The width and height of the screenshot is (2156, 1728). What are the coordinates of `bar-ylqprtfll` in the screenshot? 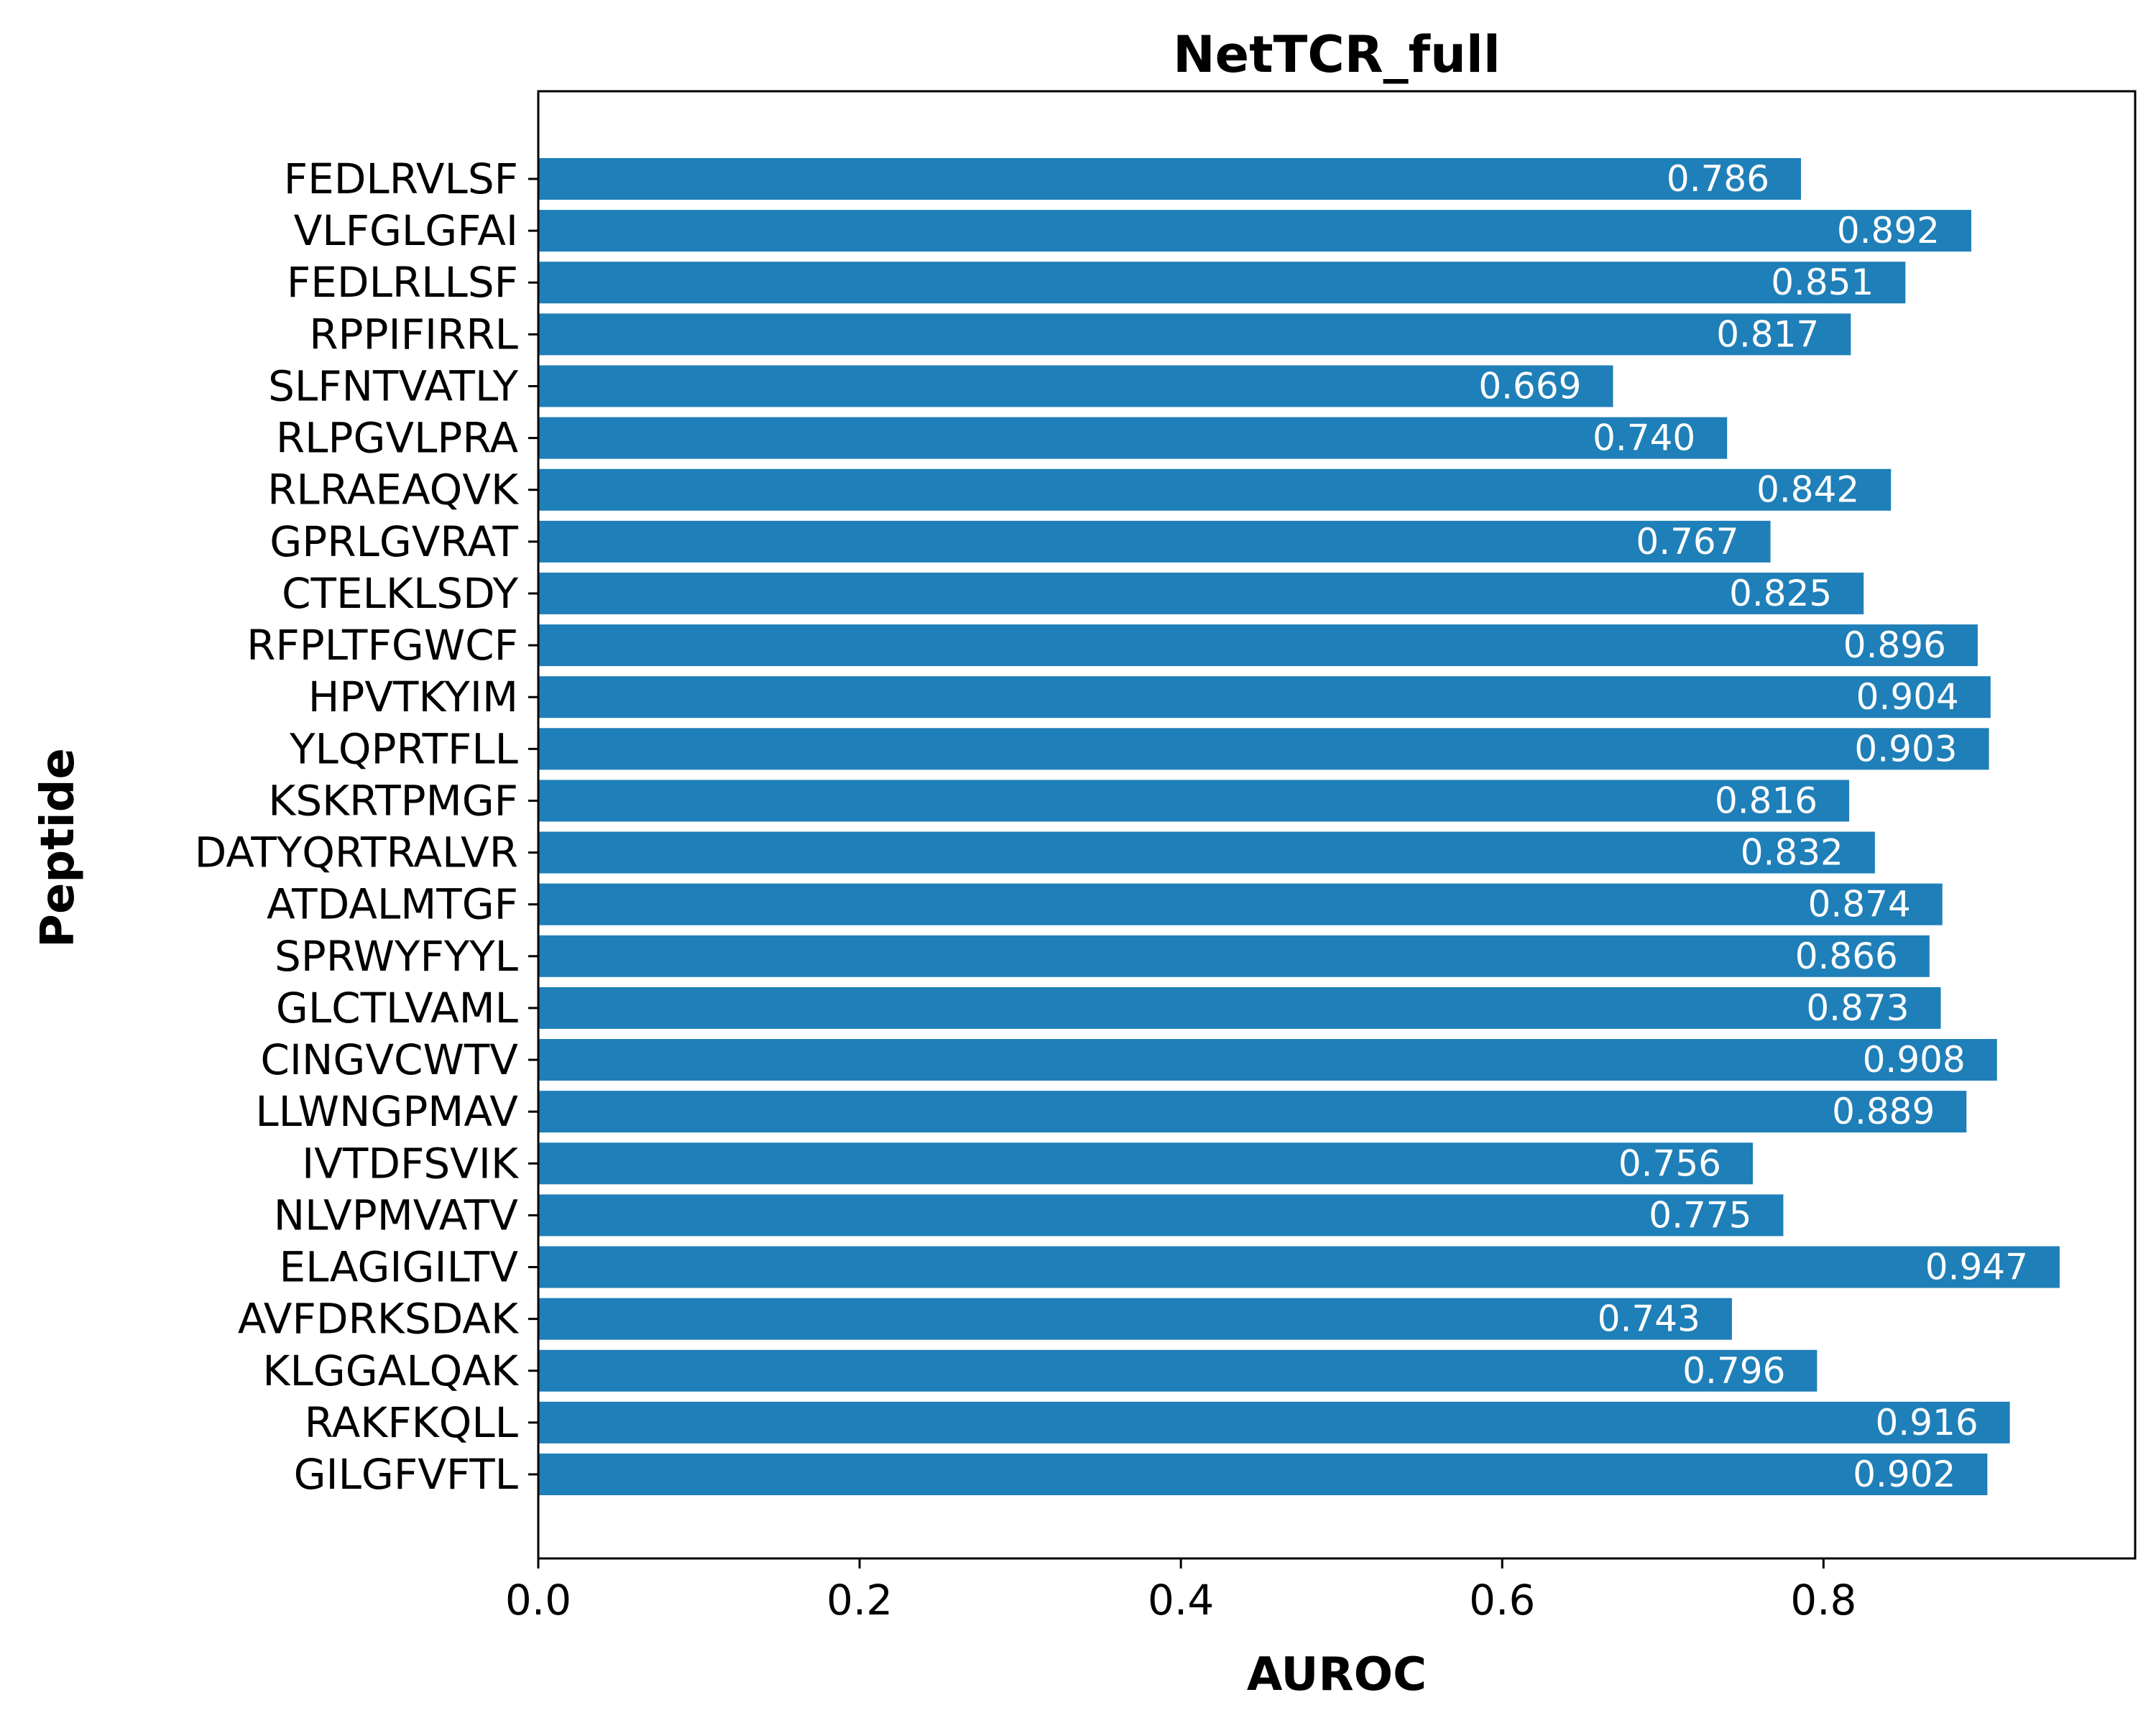 It's located at (1263, 749).